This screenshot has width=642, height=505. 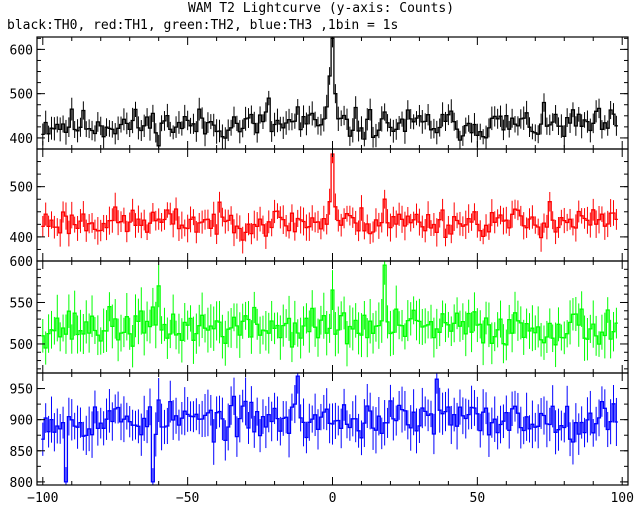 What do you see at coordinates (42, 498) in the screenshot?
I see `xtick-label--100: −100` at bounding box center [42, 498].